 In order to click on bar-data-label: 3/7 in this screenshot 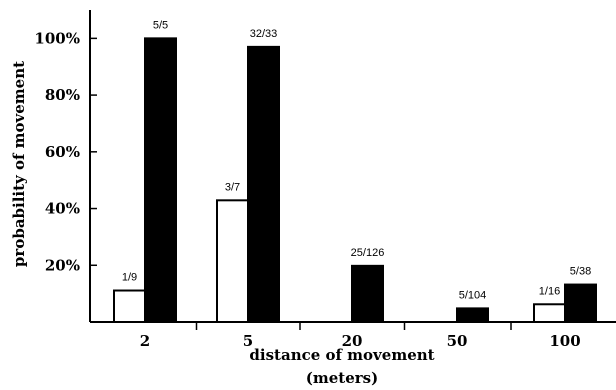, I will do `click(232, 187)`.